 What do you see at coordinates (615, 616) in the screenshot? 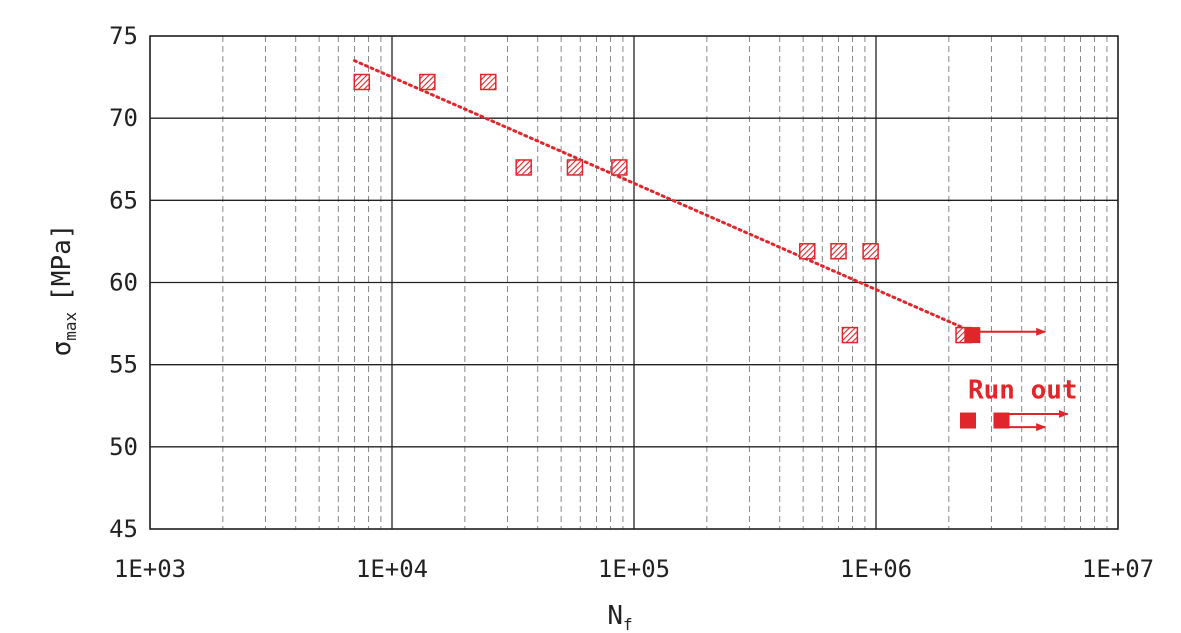
I see `x-axis-title-main: N` at bounding box center [615, 616].